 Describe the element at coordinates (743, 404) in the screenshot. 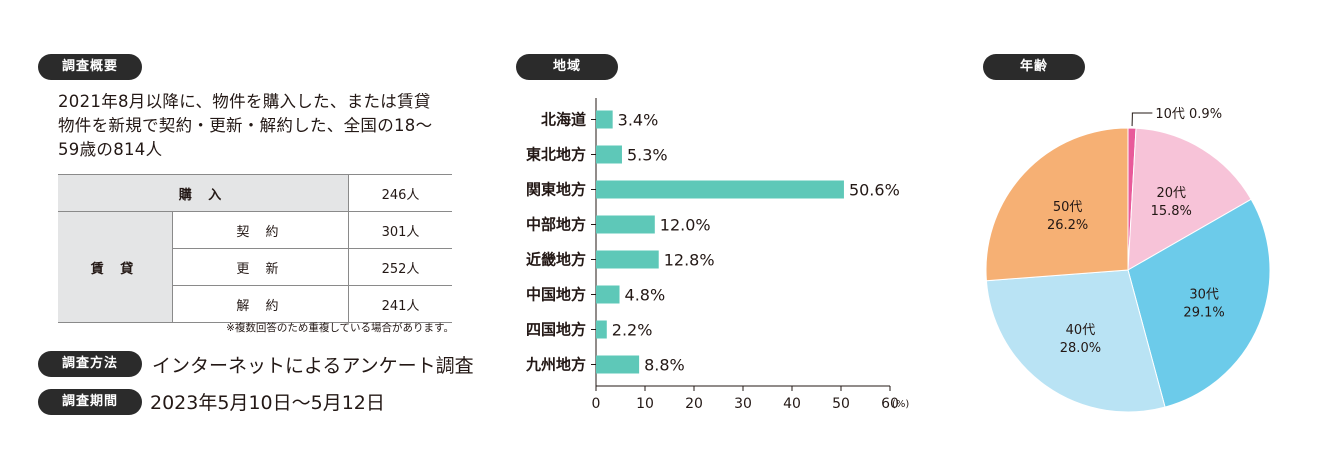

I see `x-tick-label: 30` at that location.